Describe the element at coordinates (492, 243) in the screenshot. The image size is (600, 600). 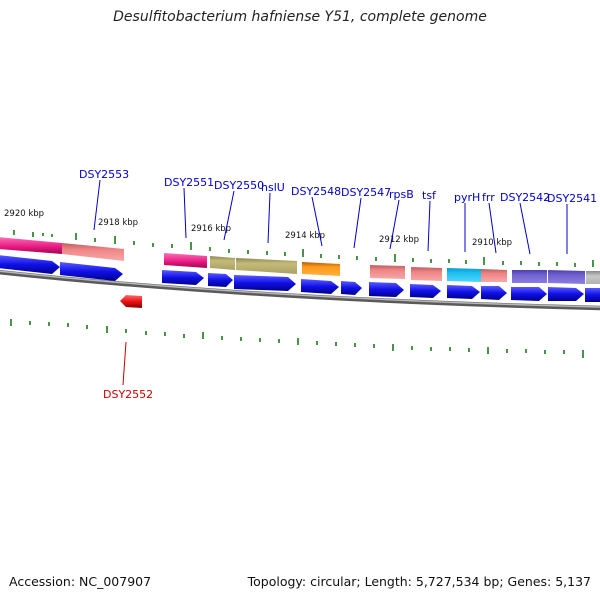
I see `scale-label: 2910 kbp` at that location.